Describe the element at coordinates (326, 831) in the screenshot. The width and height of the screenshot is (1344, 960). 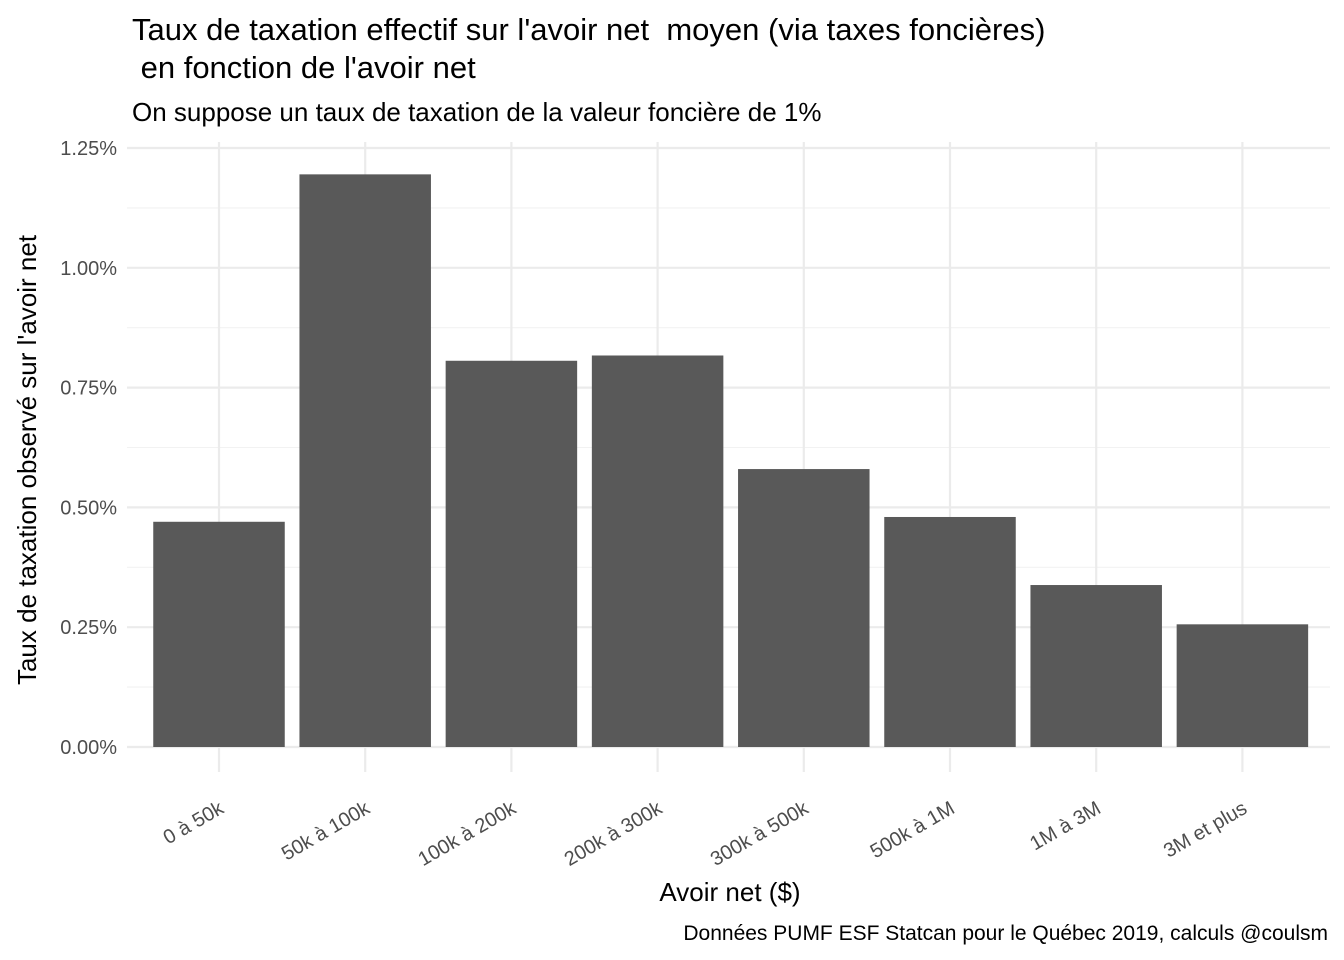
I see `x-tick-label: 50k à 100k` at that location.